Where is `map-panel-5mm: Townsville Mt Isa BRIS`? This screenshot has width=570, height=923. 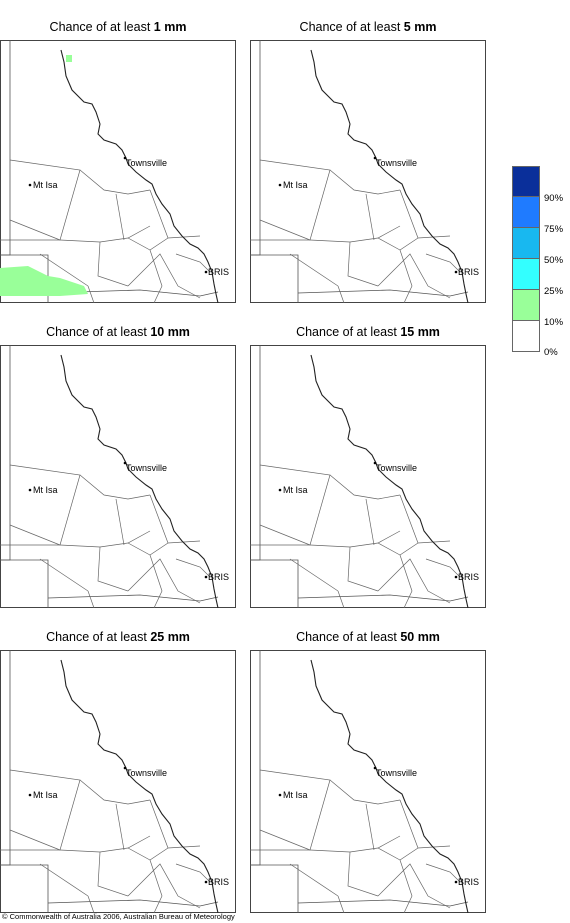 map-panel-5mm: Townsville Mt Isa BRIS is located at coordinates (368, 171).